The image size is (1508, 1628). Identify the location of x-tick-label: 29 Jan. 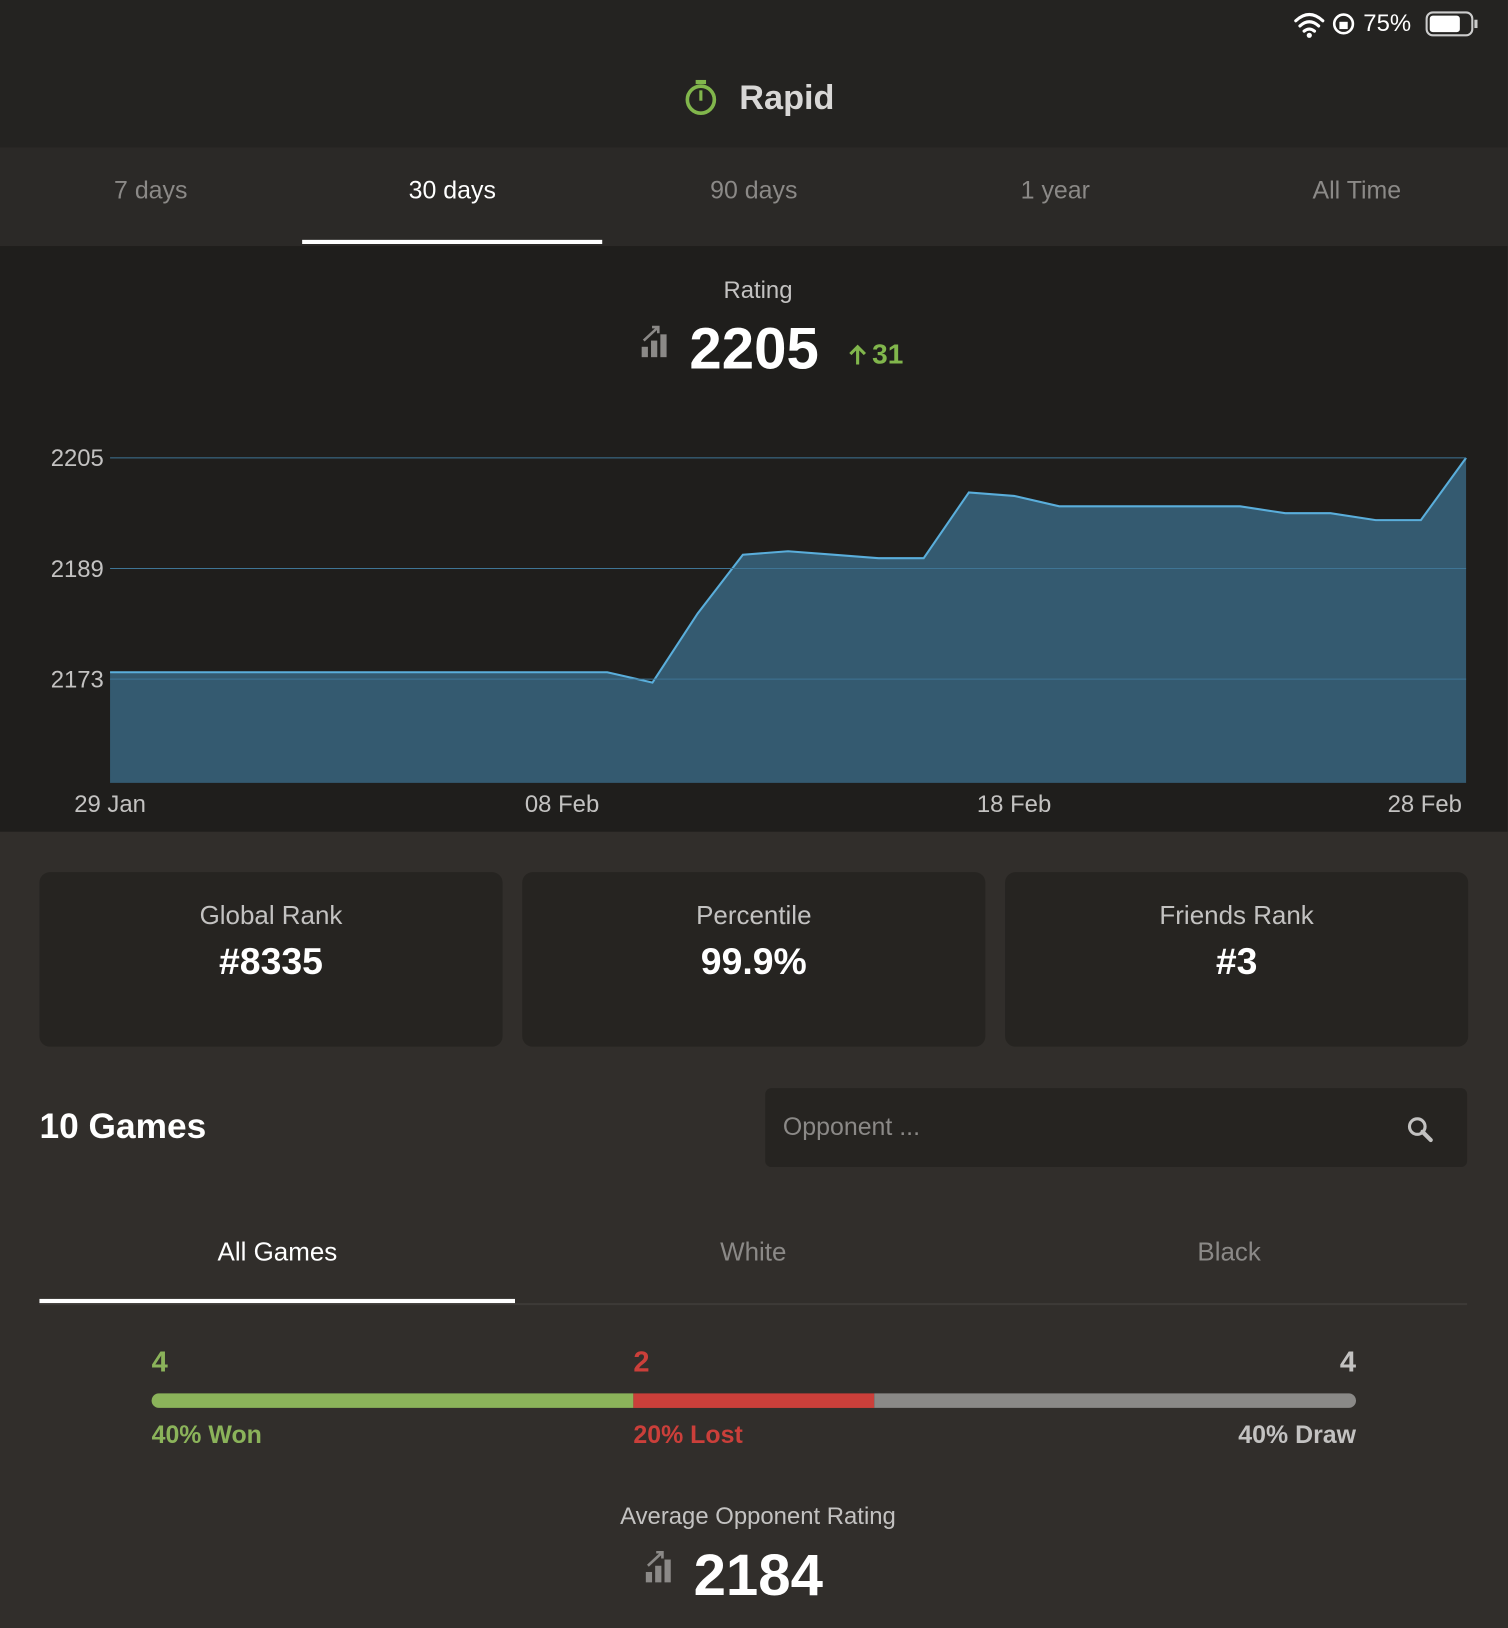
(110, 804).